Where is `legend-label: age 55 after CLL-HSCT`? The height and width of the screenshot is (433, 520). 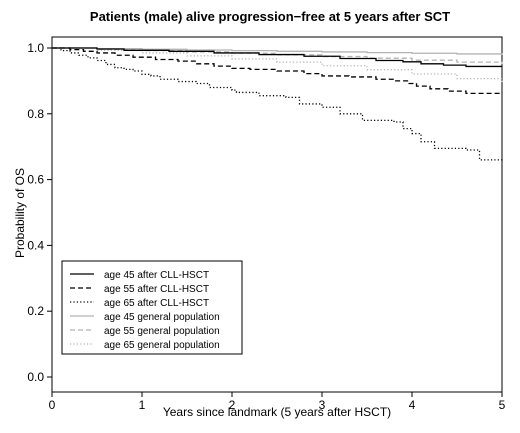
legend-label: age 55 after CLL-HSCT is located at coordinates (156, 289).